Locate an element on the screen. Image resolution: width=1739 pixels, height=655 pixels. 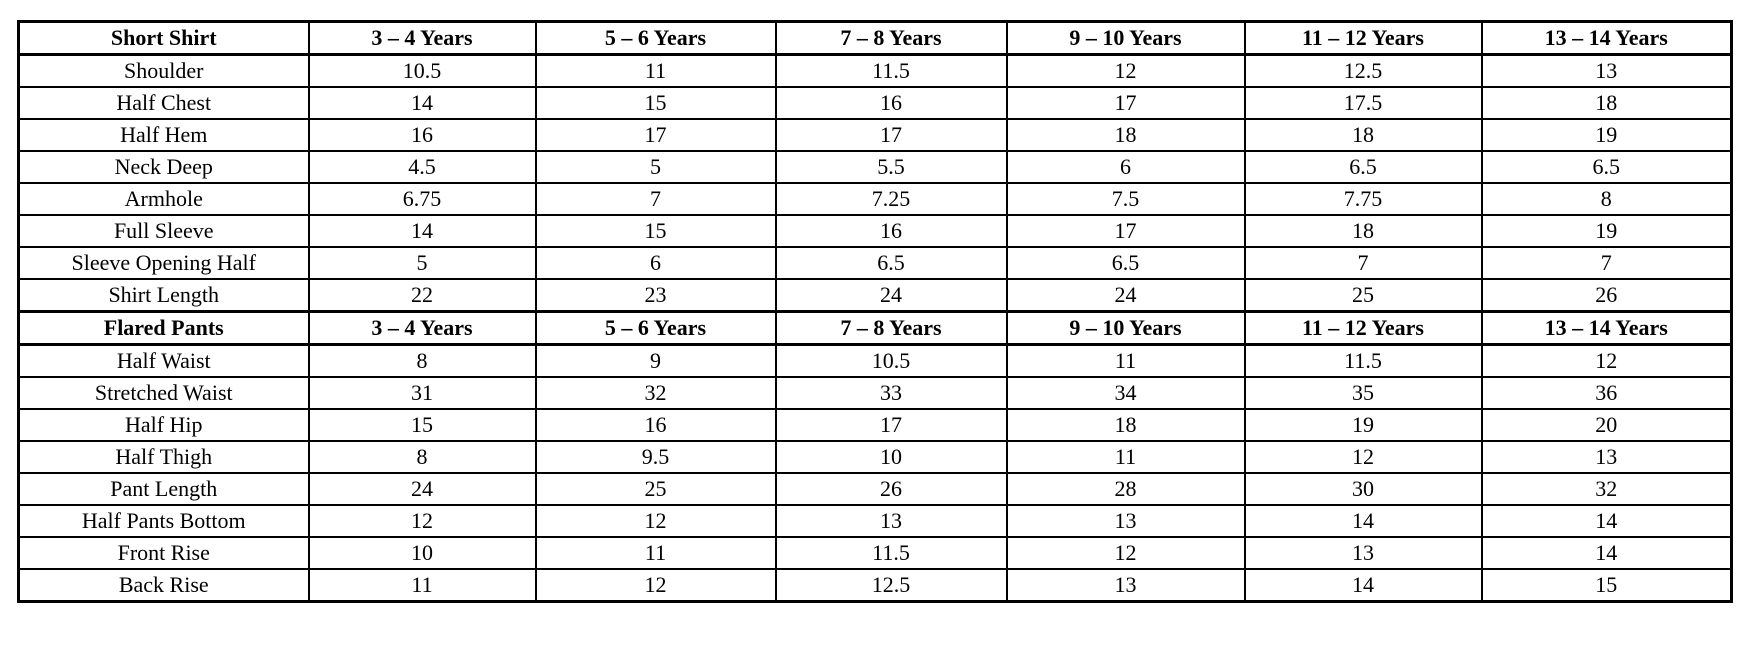
value-cell: 7.75 is located at coordinates (1363, 199).